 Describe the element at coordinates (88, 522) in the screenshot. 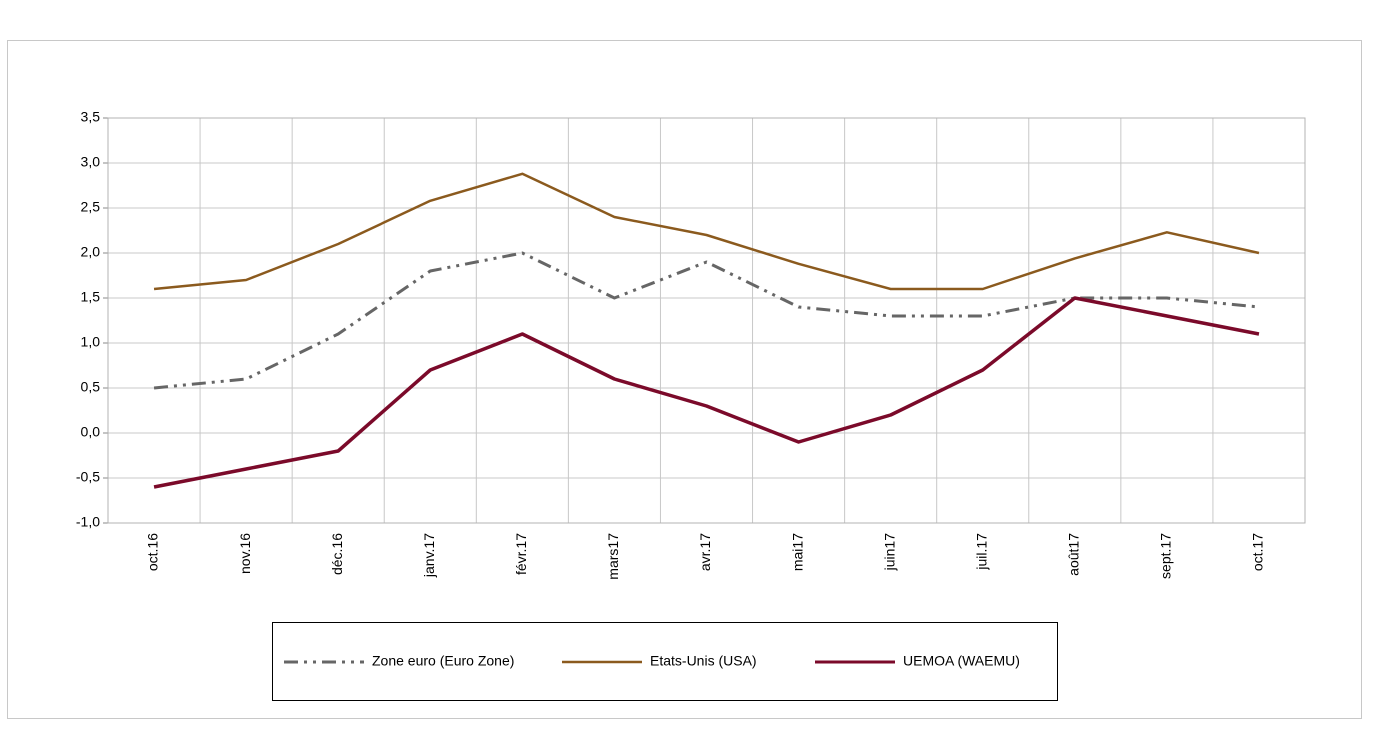

I see `y-tick-label: -1,0` at that location.